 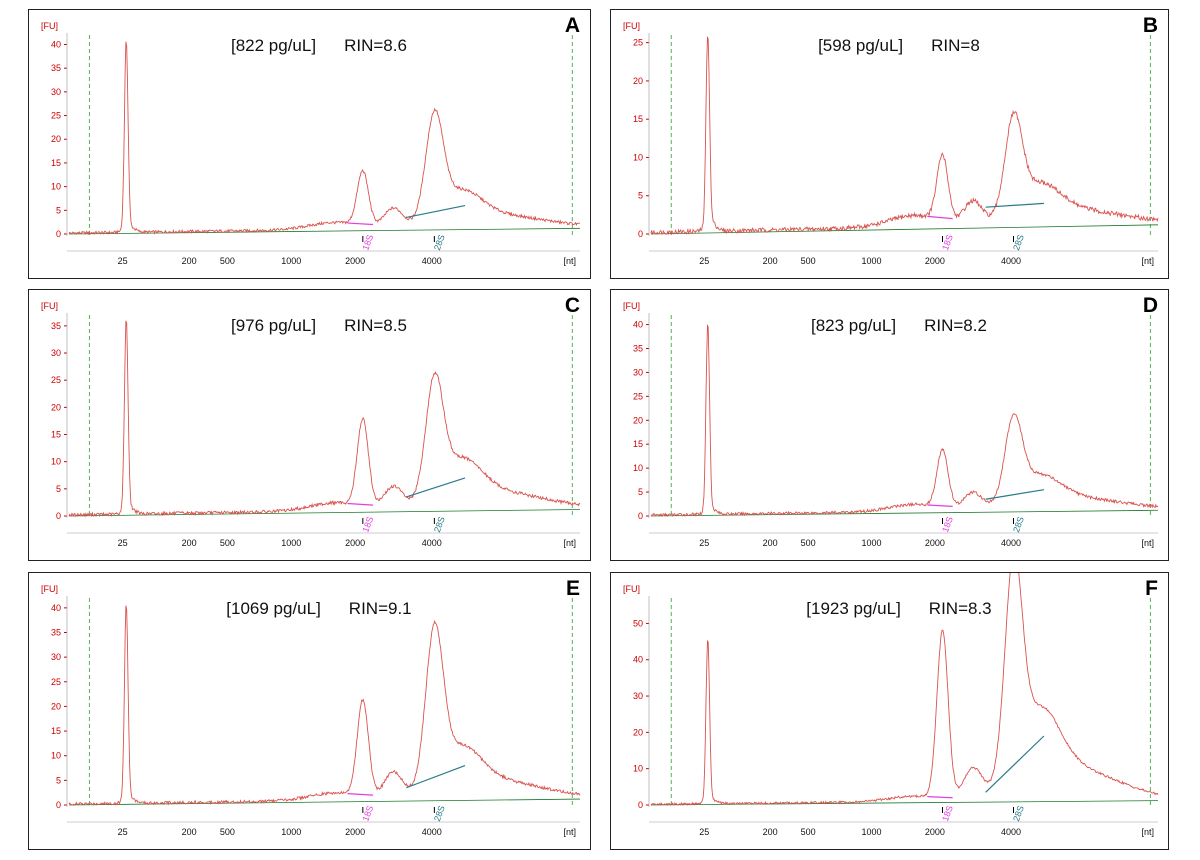 I want to click on y-tick-label: 5, so click(x=640, y=492).